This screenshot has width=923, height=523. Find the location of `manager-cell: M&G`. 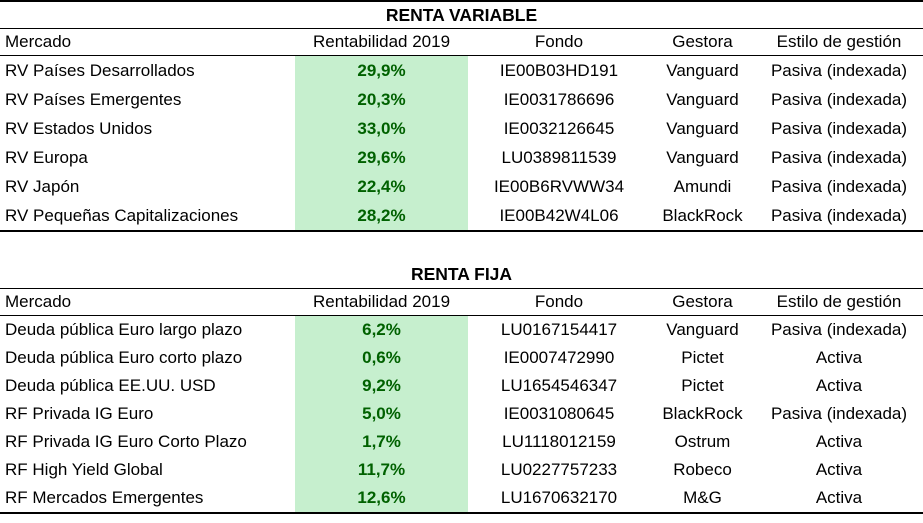

manager-cell: M&G is located at coordinates (702, 497).